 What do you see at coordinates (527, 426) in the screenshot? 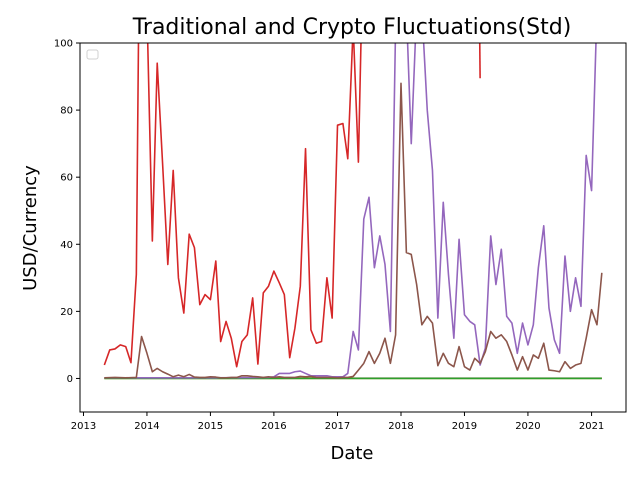
I see `x-tick-label: 2020` at bounding box center [527, 426].